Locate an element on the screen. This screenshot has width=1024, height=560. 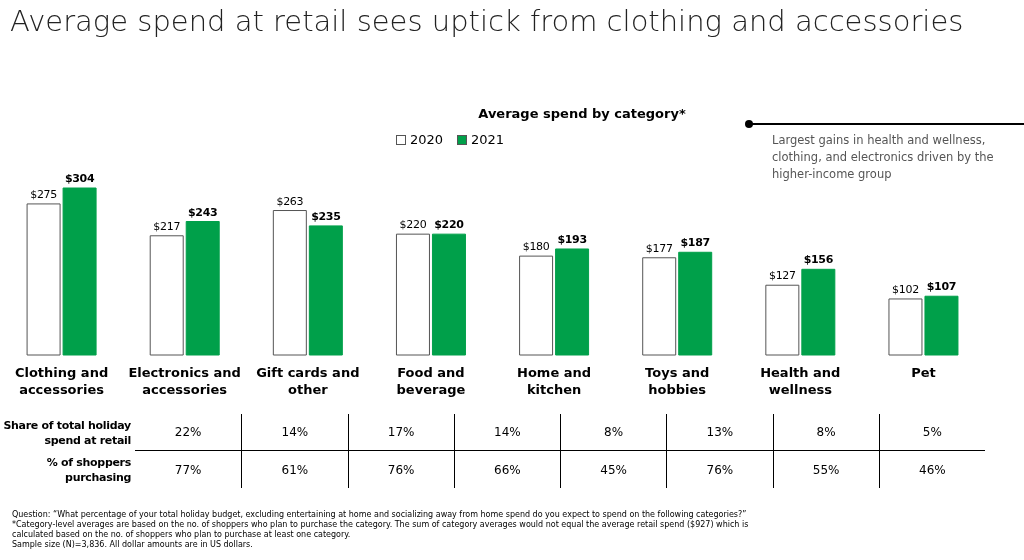
x-tick-label: Pet is located at coordinates (923, 372).